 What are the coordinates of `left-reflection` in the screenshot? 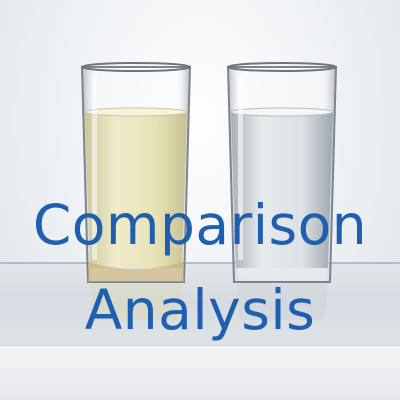 It's located at (136, 302).